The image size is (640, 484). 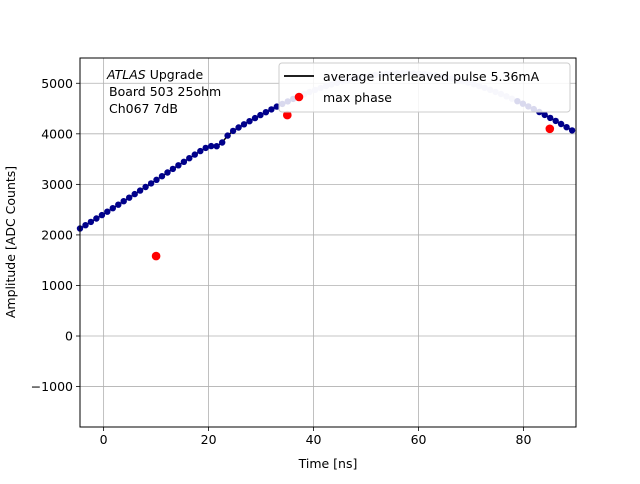 What do you see at coordinates (328, 463) in the screenshot?
I see `x-axis-label: Time [ns]` at bounding box center [328, 463].